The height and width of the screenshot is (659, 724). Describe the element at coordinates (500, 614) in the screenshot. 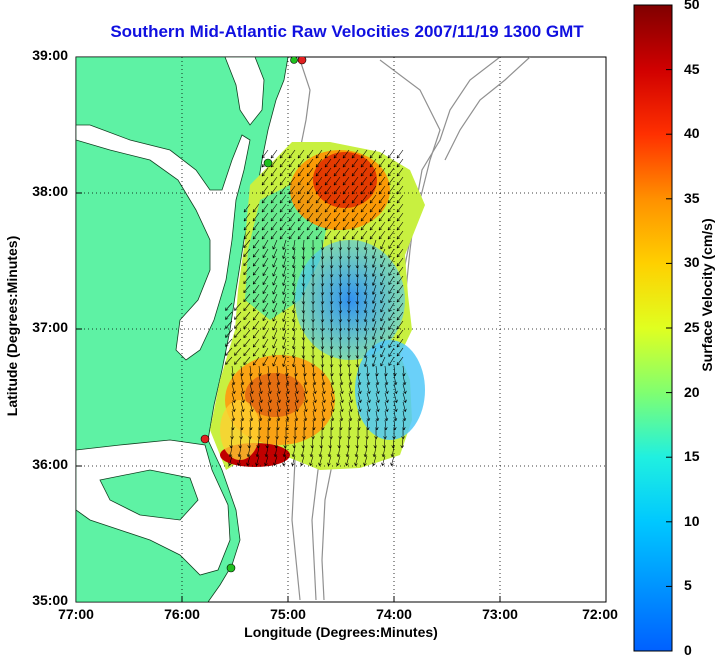

I see `x-tick-label: 73:00` at that location.